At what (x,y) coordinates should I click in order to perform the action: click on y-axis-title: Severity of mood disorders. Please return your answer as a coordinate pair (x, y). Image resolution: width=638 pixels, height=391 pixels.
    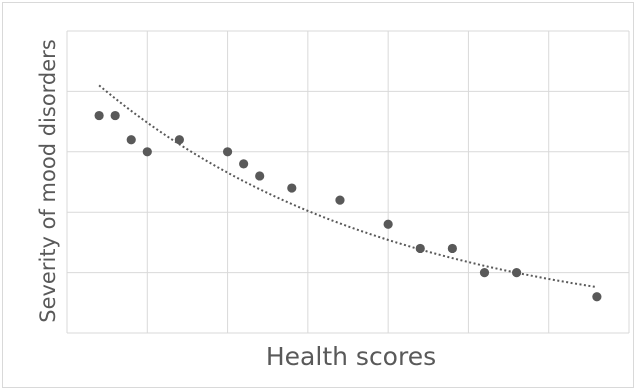
    Looking at the image, I should click on (48, 181).